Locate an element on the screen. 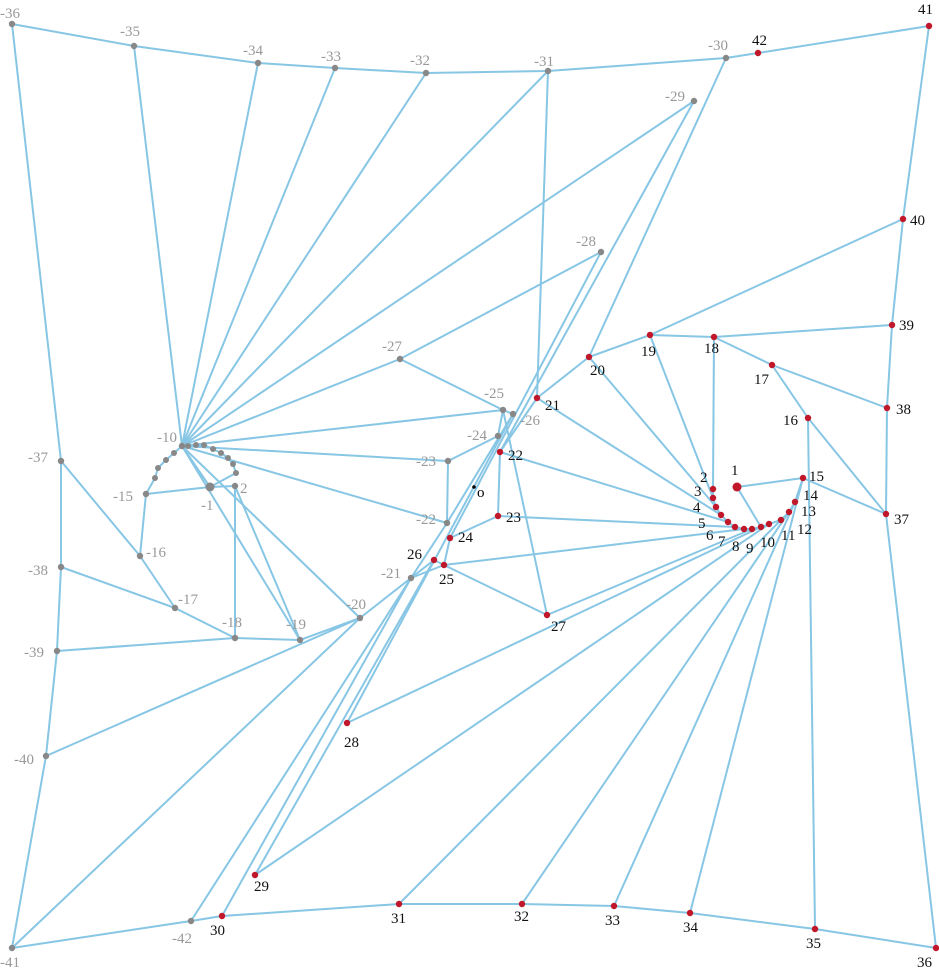  positive-node-label-31: 31 is located at coordinates (398, 919).